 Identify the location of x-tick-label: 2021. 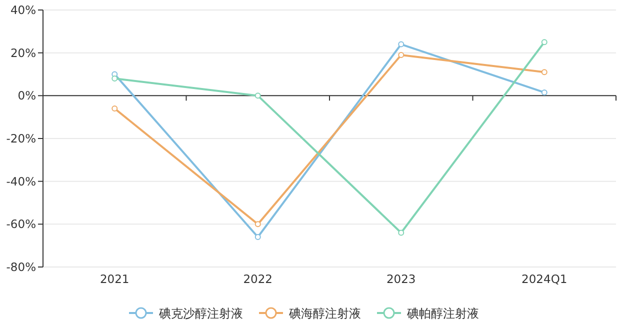
(115, 279).